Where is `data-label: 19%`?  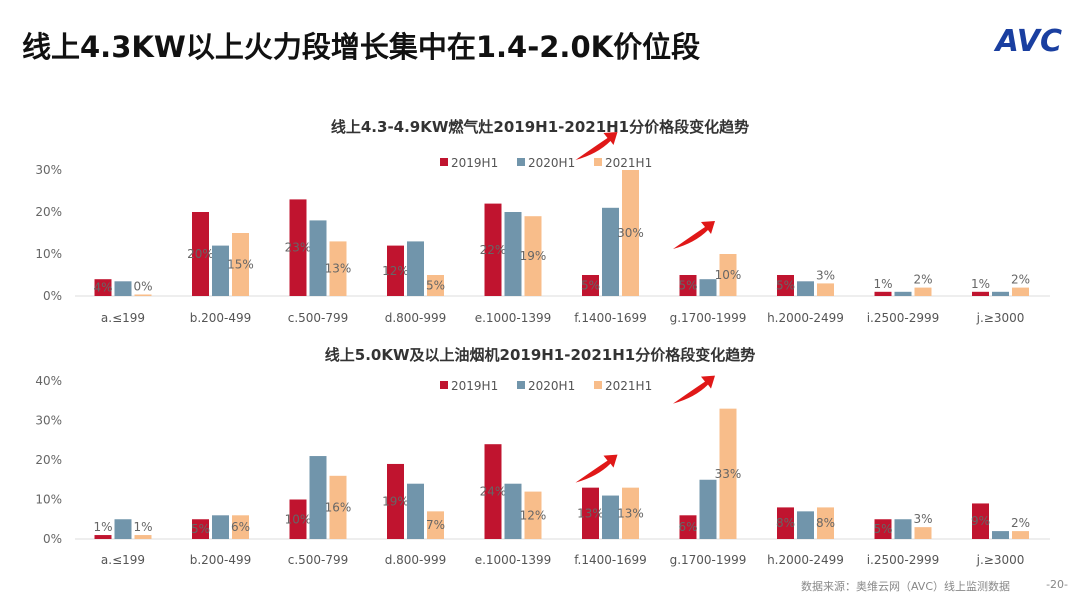
data-label: 19% is located at coordinates (395, 501).